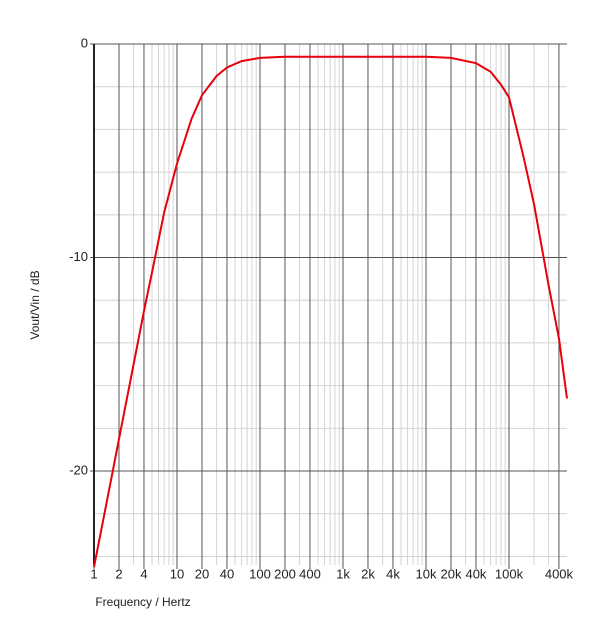  Describe the element at coordinates (142, 602) in the screenshot. I see `x-axis-label: Frequency / Hertz` at that location.